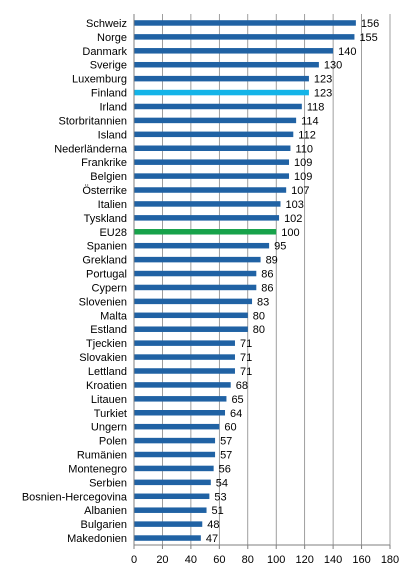 The width and height of the screenshot is (416, 576). What do you see at coordinates (222, 483) in the screenshot?
I see `value-label-serbien: 54` at bounding box center [222, 483].